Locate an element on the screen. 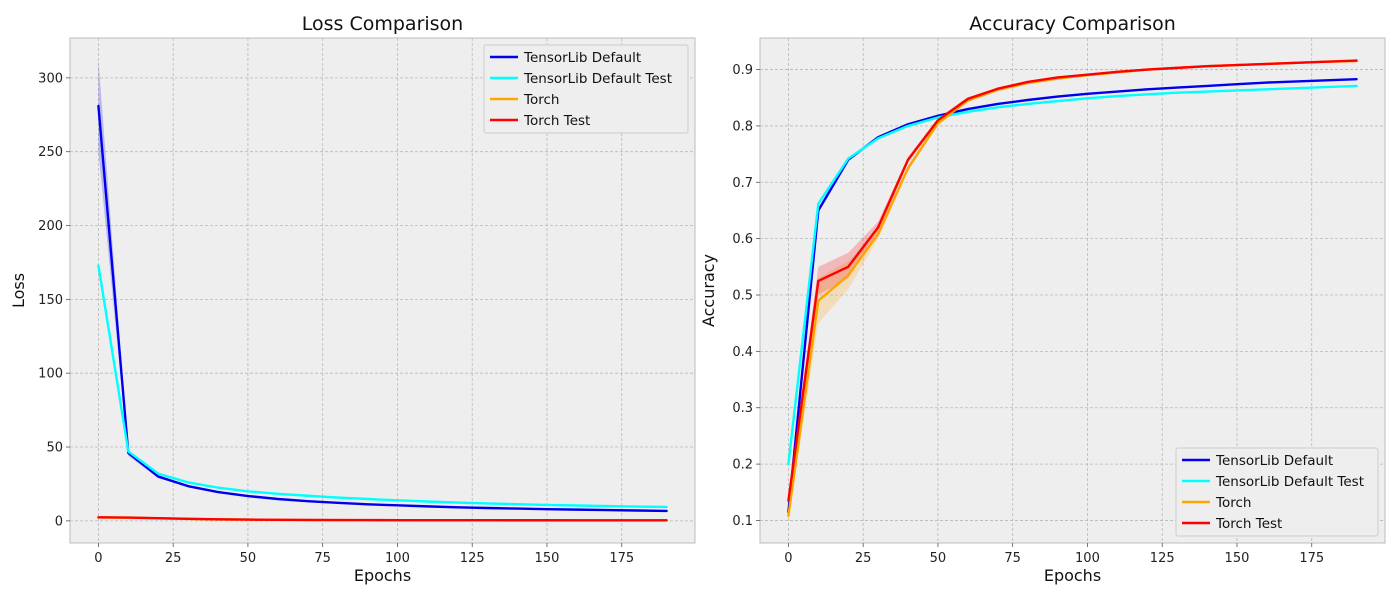 The width and height of the screenshot is (1400, 600). loss-comparison-y-tick-label: 300 is located at coordinates (50, 78).